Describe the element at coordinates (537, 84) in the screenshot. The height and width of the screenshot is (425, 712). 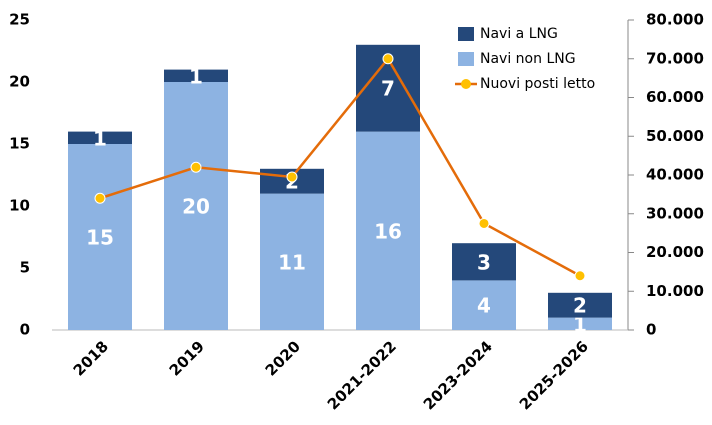
I see `legend-label: Nuovi posti letto` at that location.